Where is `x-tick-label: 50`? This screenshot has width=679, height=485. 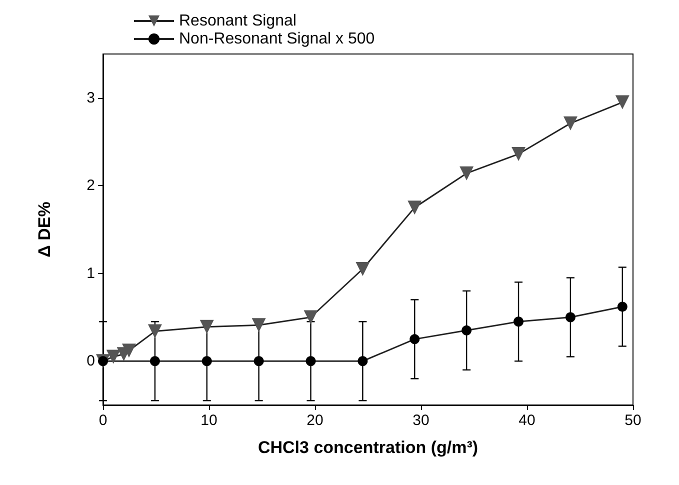
x-tick-label: 50 is located at coordinates (633, 420).